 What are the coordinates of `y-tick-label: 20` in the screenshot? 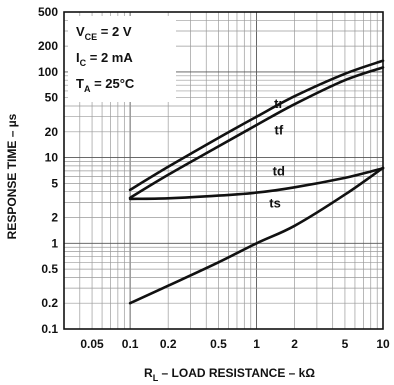 It's located at (52, 132).